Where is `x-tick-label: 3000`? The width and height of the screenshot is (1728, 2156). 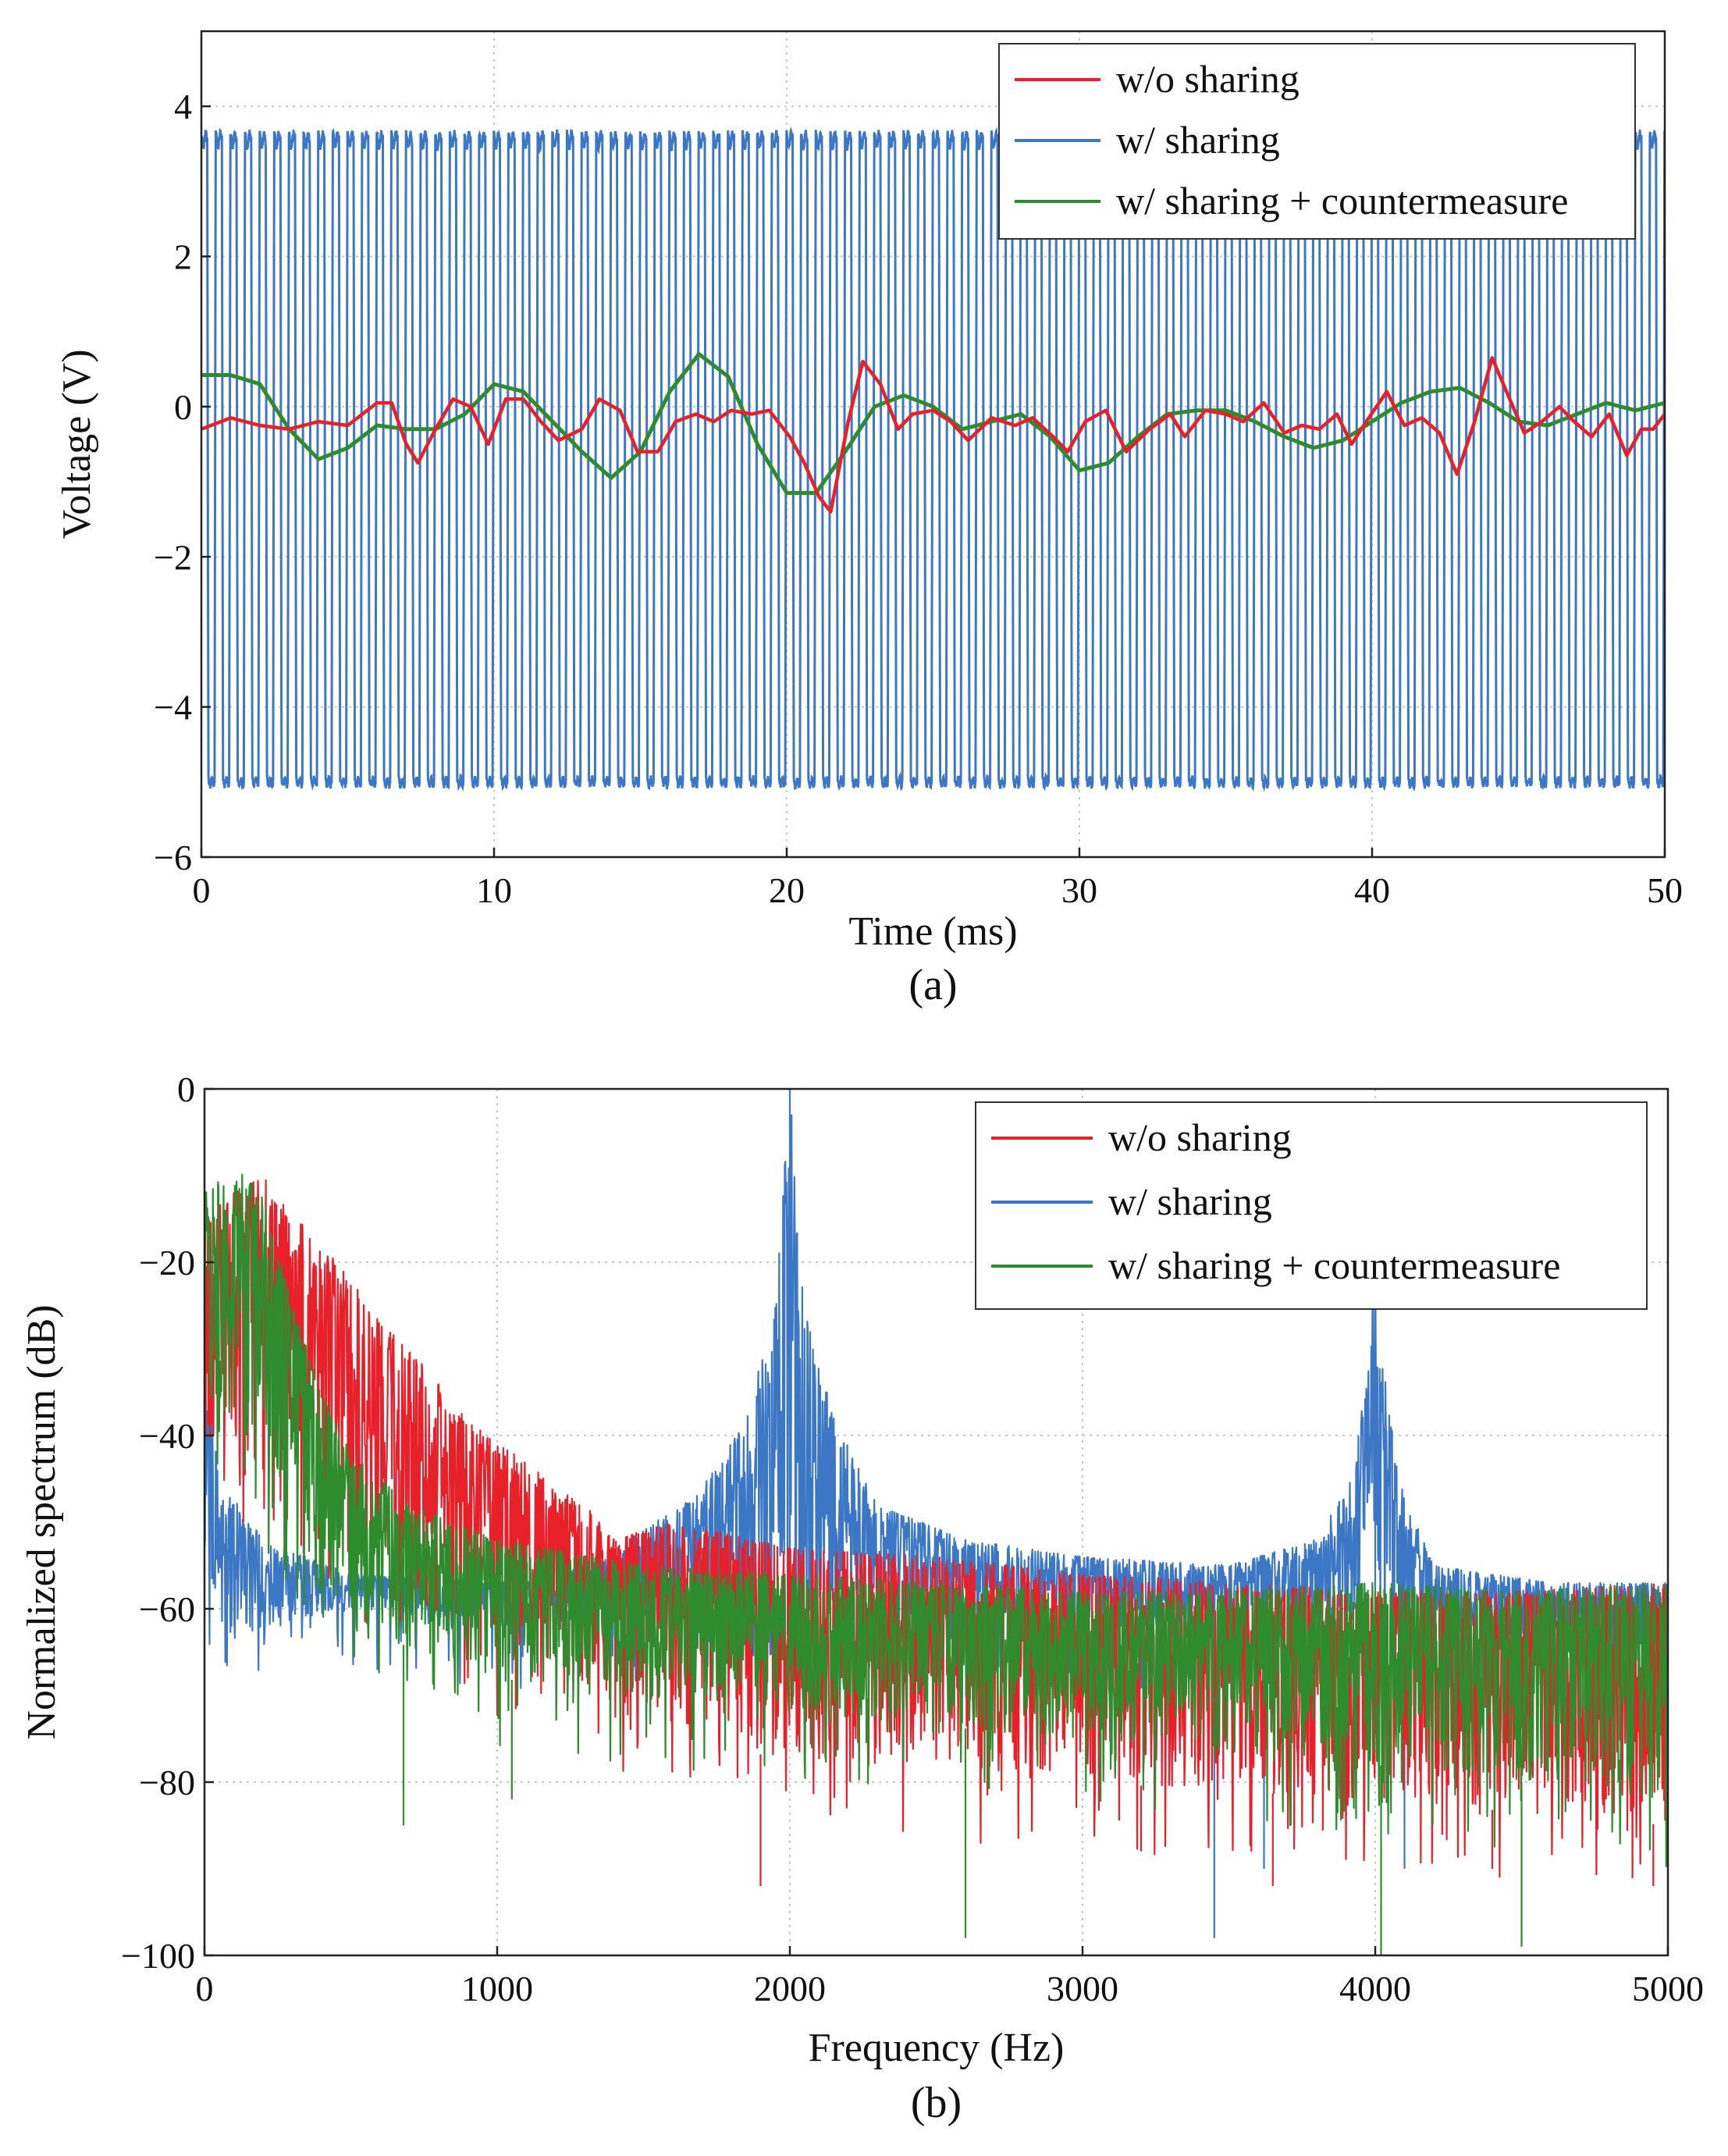
x-tick-label: 3000 is located at coordinates (1082, 1988).